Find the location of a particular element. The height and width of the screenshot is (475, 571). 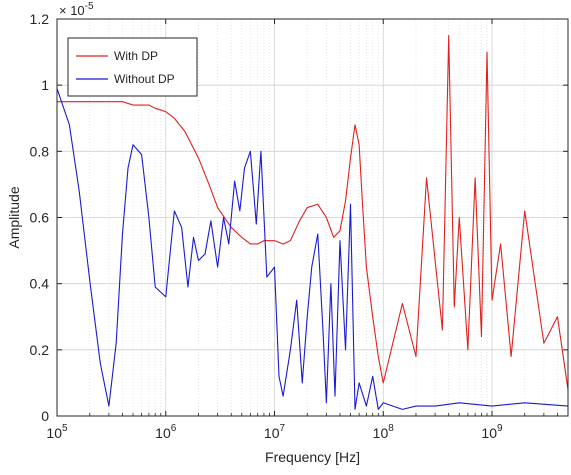

legend: With DP Without DP is located at coordinates (132, 67).